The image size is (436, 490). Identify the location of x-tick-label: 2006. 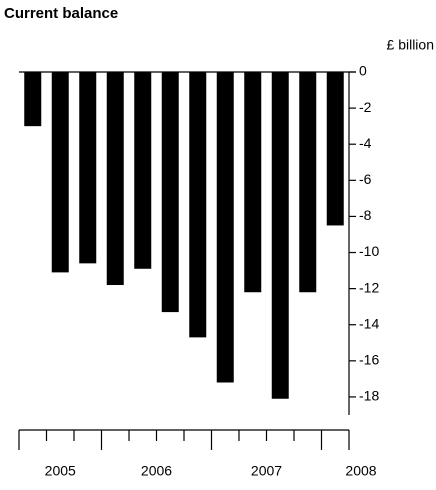
(156, 471).